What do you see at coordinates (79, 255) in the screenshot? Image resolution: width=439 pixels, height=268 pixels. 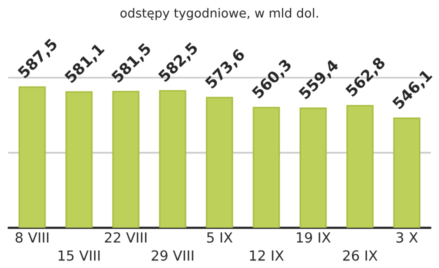 I see `x-tick-label: 15 VIII` at bounding box center [79, 255].